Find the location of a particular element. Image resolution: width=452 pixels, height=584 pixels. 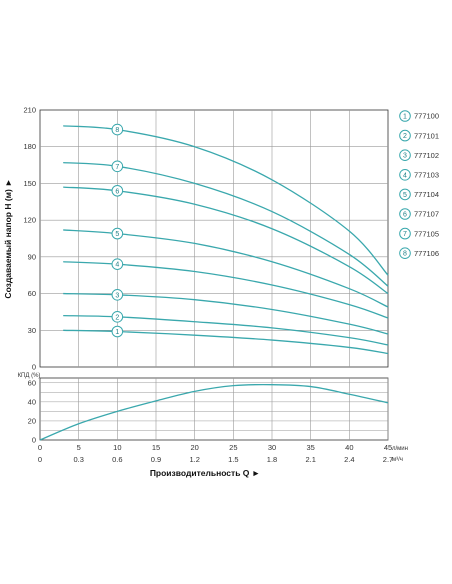

legend-badge-label-1: 1 is located at coordinates (405, 117).